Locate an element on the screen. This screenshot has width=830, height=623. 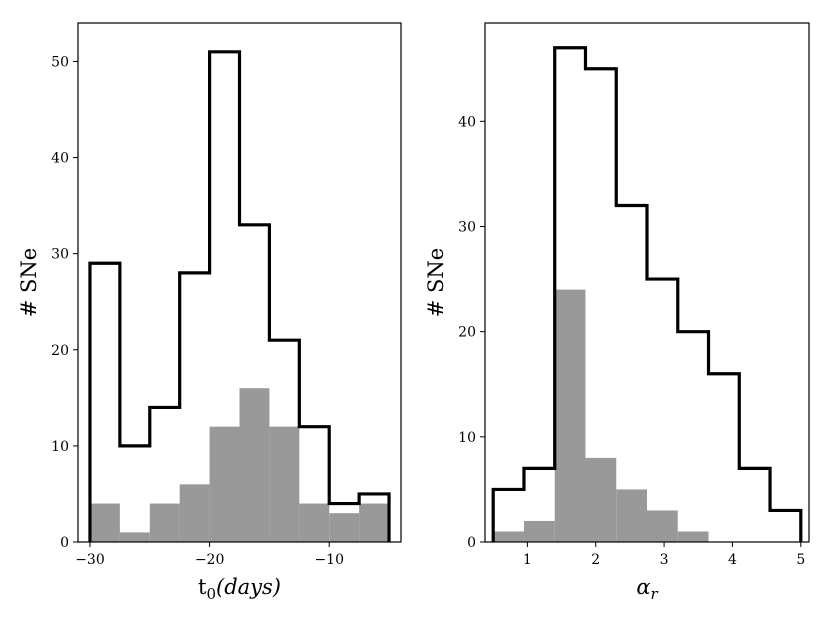
x-axis-label: t0(days) is located at coordinates (239, 589).